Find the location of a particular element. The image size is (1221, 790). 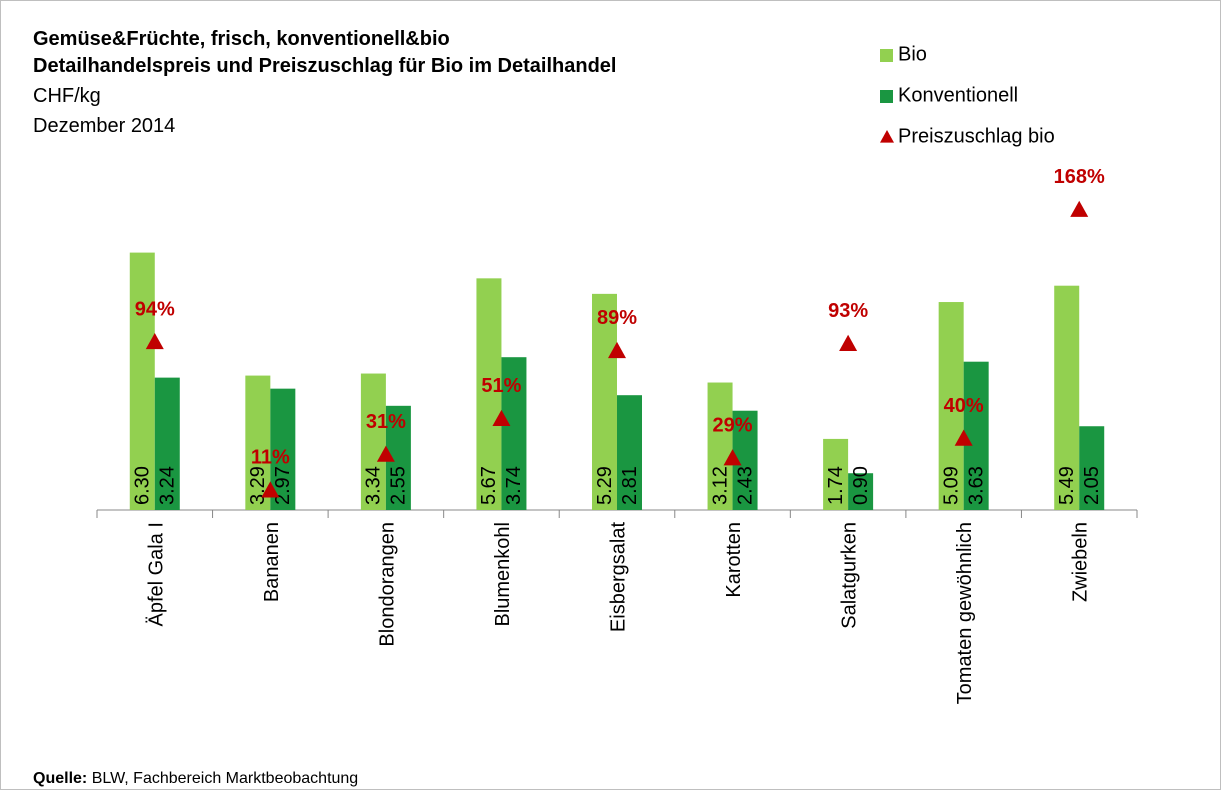

bar-value-label: 2.97 is located at coordinates (283, 485).